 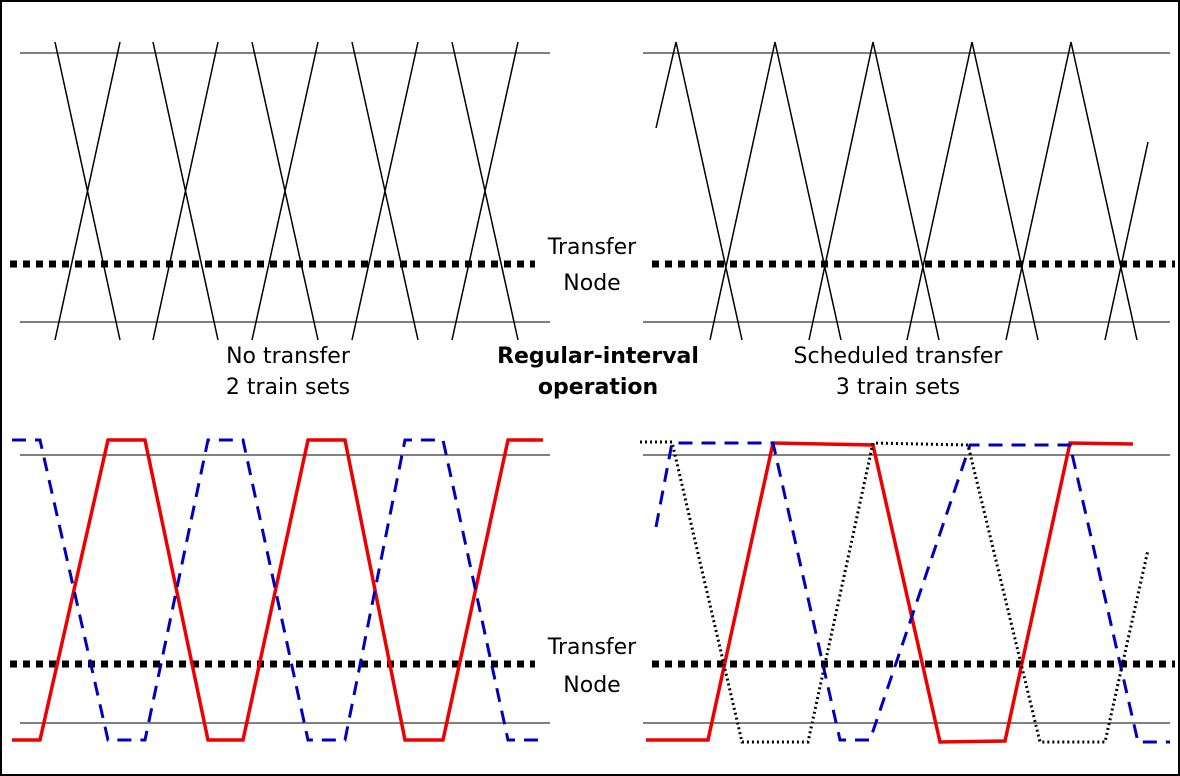 I want to click on caption: 2 train sets, so click(x=288, y=387).